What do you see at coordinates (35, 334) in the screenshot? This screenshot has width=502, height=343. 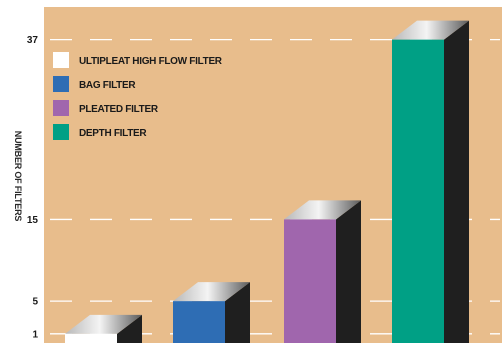 I see `y-tick-label: 1` at bounding box center [35, 334].